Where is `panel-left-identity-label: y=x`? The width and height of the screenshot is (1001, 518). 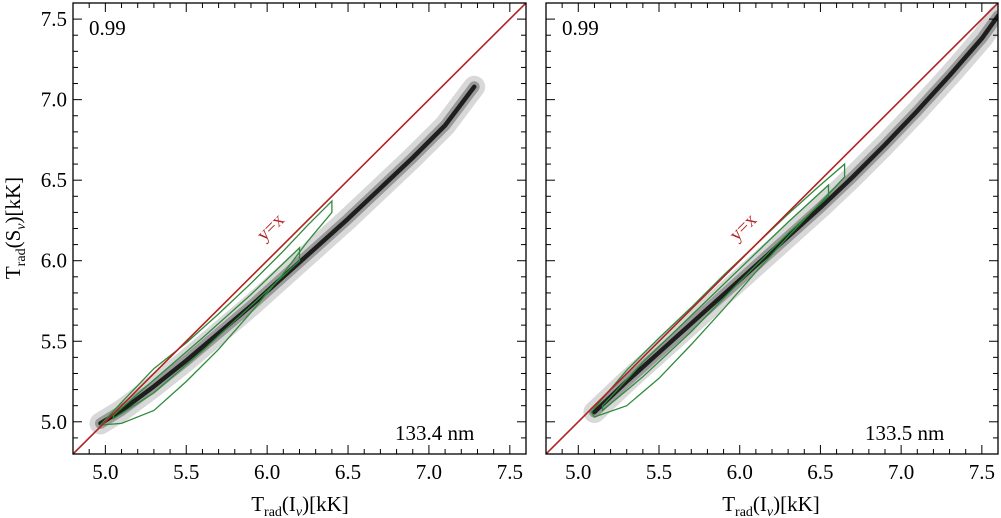 panel-left-identity-label: y=x is located at coordinates (271, 227).